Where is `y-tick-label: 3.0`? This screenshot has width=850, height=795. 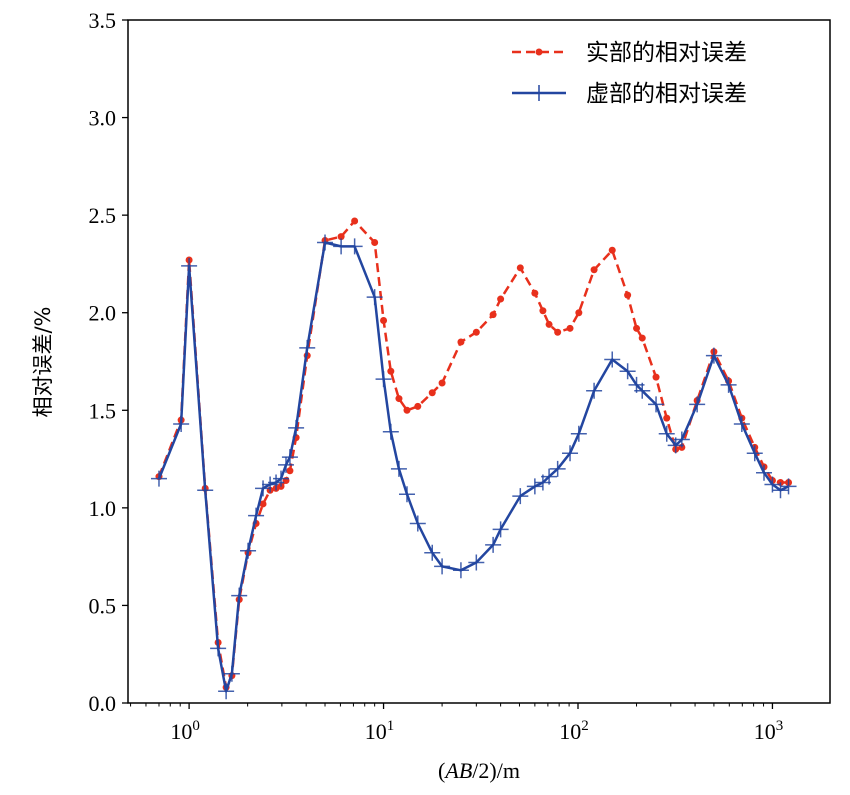 y-tick-label: 3.0 is located at coordinates (103, 118).